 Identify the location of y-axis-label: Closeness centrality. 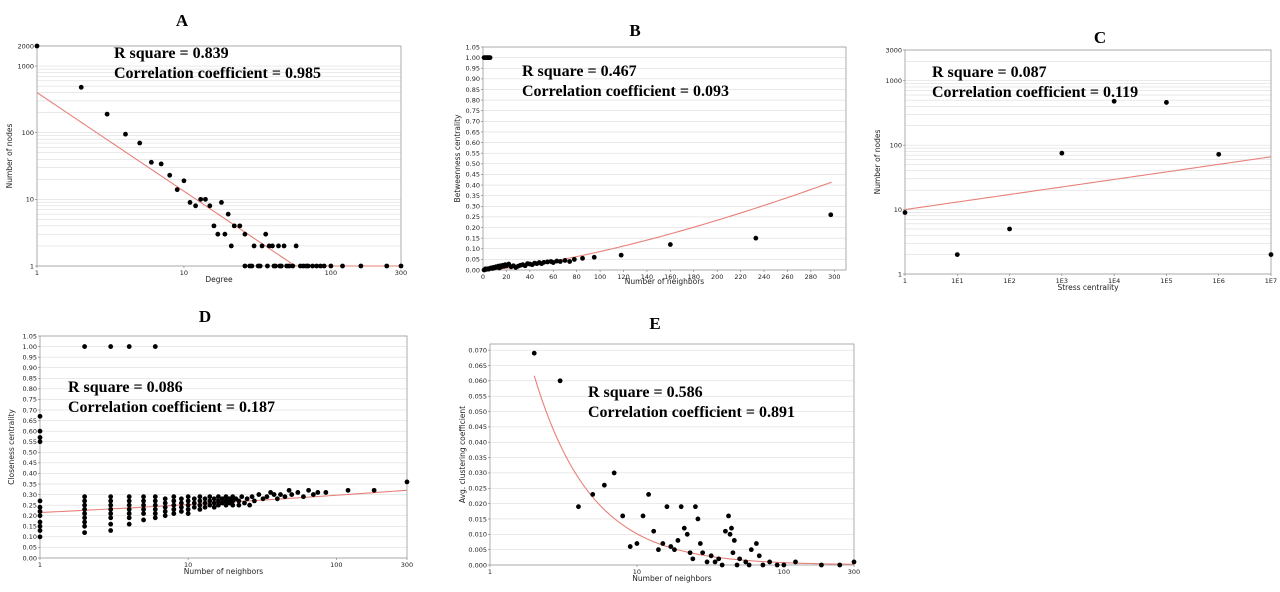
(11, 447).